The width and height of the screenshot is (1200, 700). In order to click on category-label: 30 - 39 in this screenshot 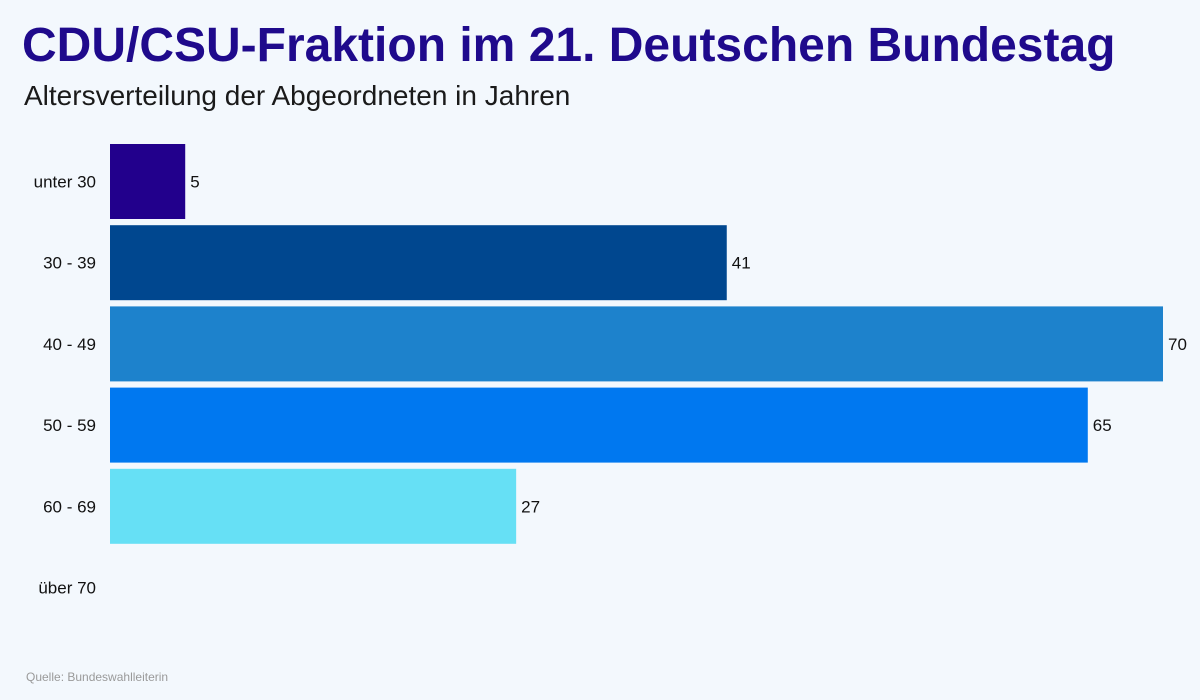, I will do `click(69, 263)`.